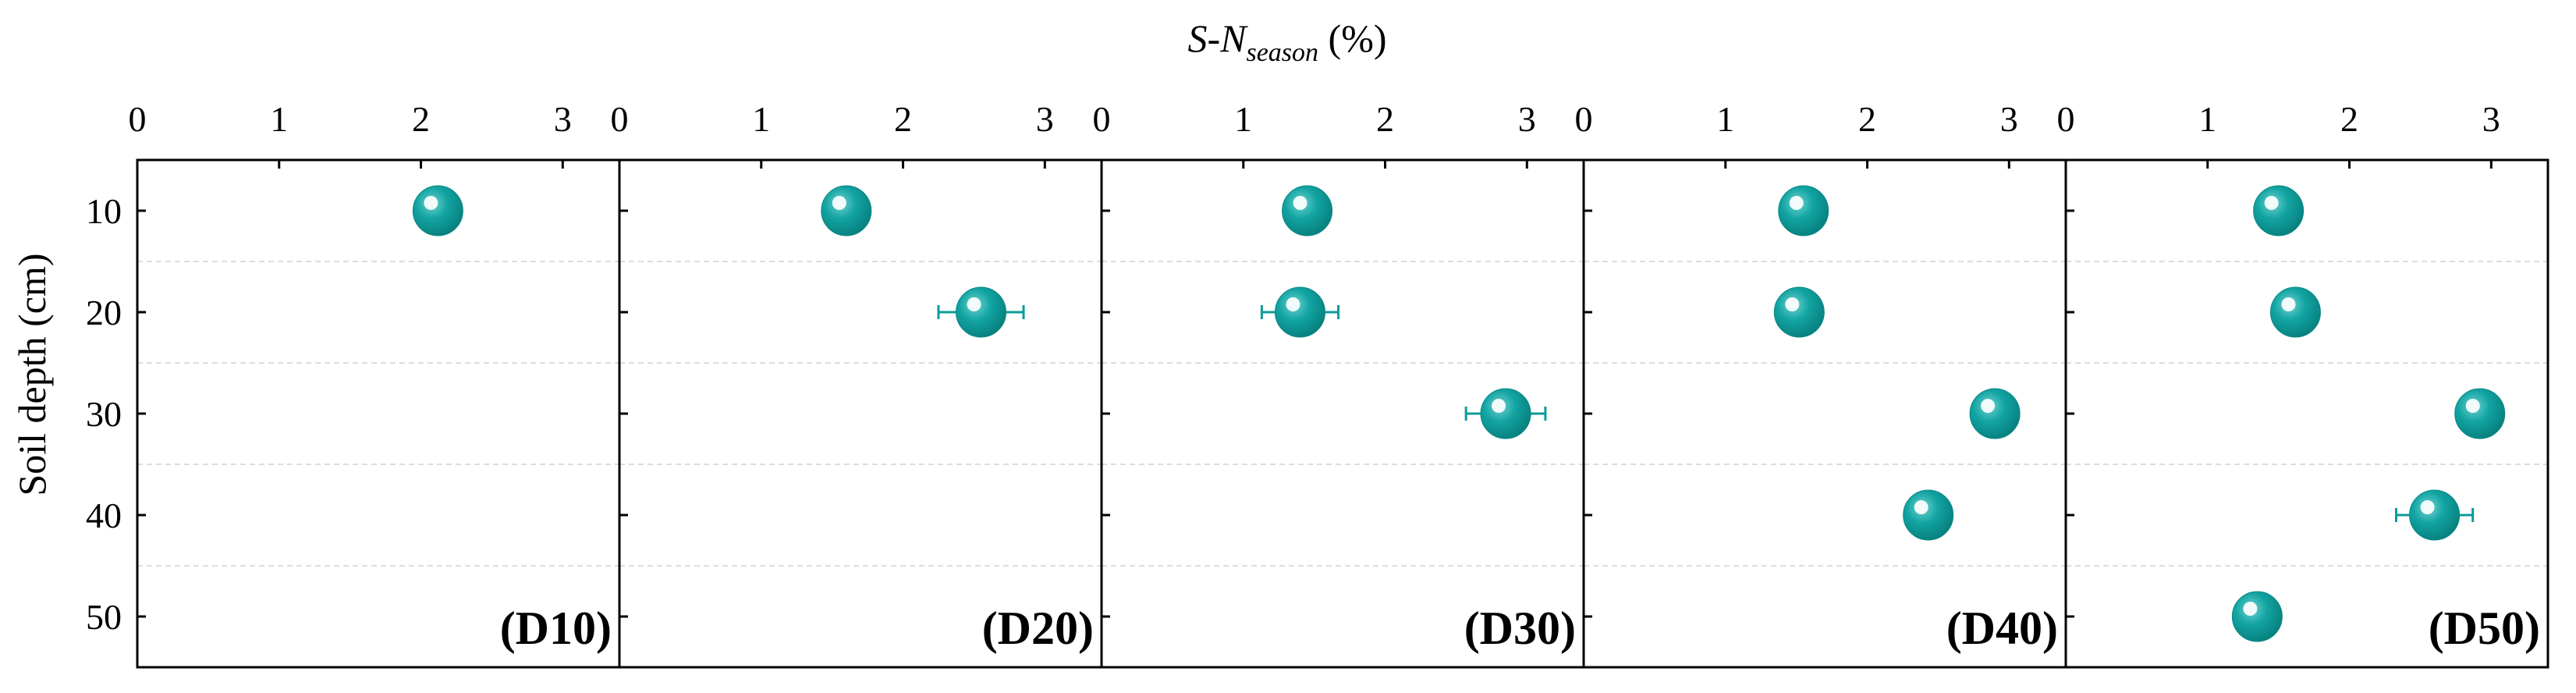 The width and height of the screenshot is (2576, 693). Describe the element at coordinates (556, 628) in the screenshot. I see `panel-label: (D10)` at that location.